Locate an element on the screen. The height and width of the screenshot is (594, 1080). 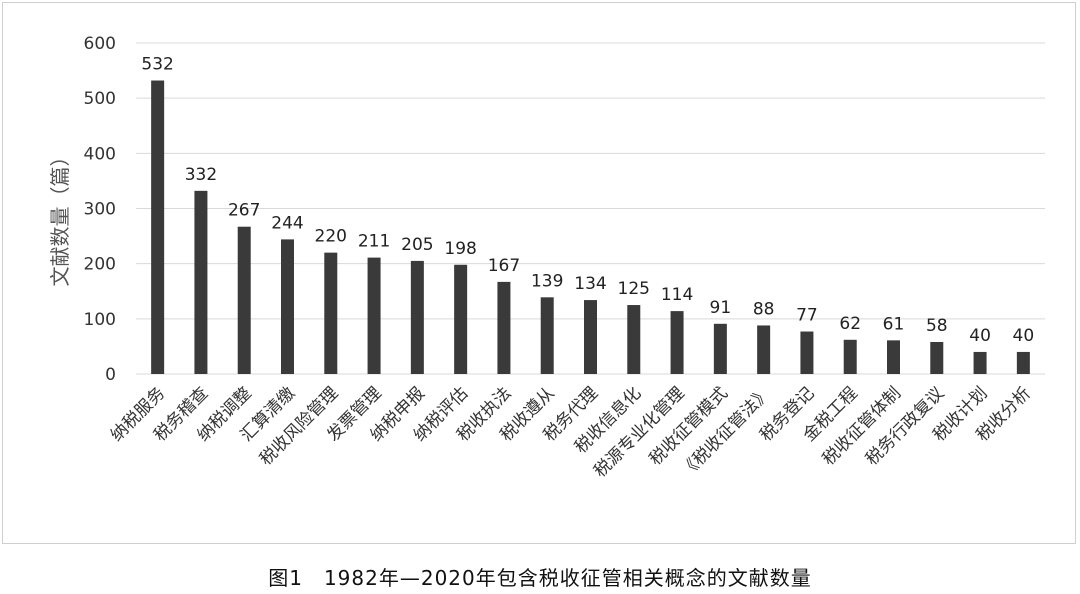
y-tick-label: 300 is located at coordinates (100, 210).